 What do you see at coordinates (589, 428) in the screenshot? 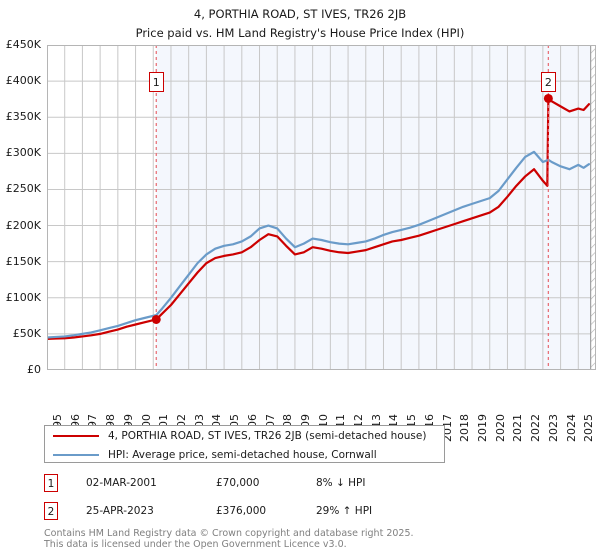
I see `x-tick-label: 2025` at bounding box center [589, 428].